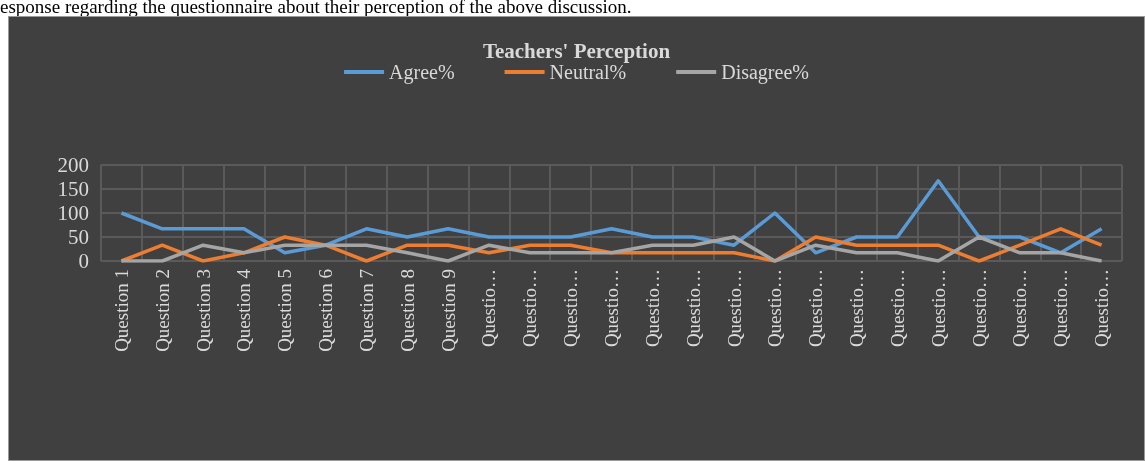 Image resolution: width=1145 pixels, height=461 pixels. What do you see at coordinates (326, 310) in the screenshot?
I see `x-tick-label: Question 6` at bounding box center [326, 310].